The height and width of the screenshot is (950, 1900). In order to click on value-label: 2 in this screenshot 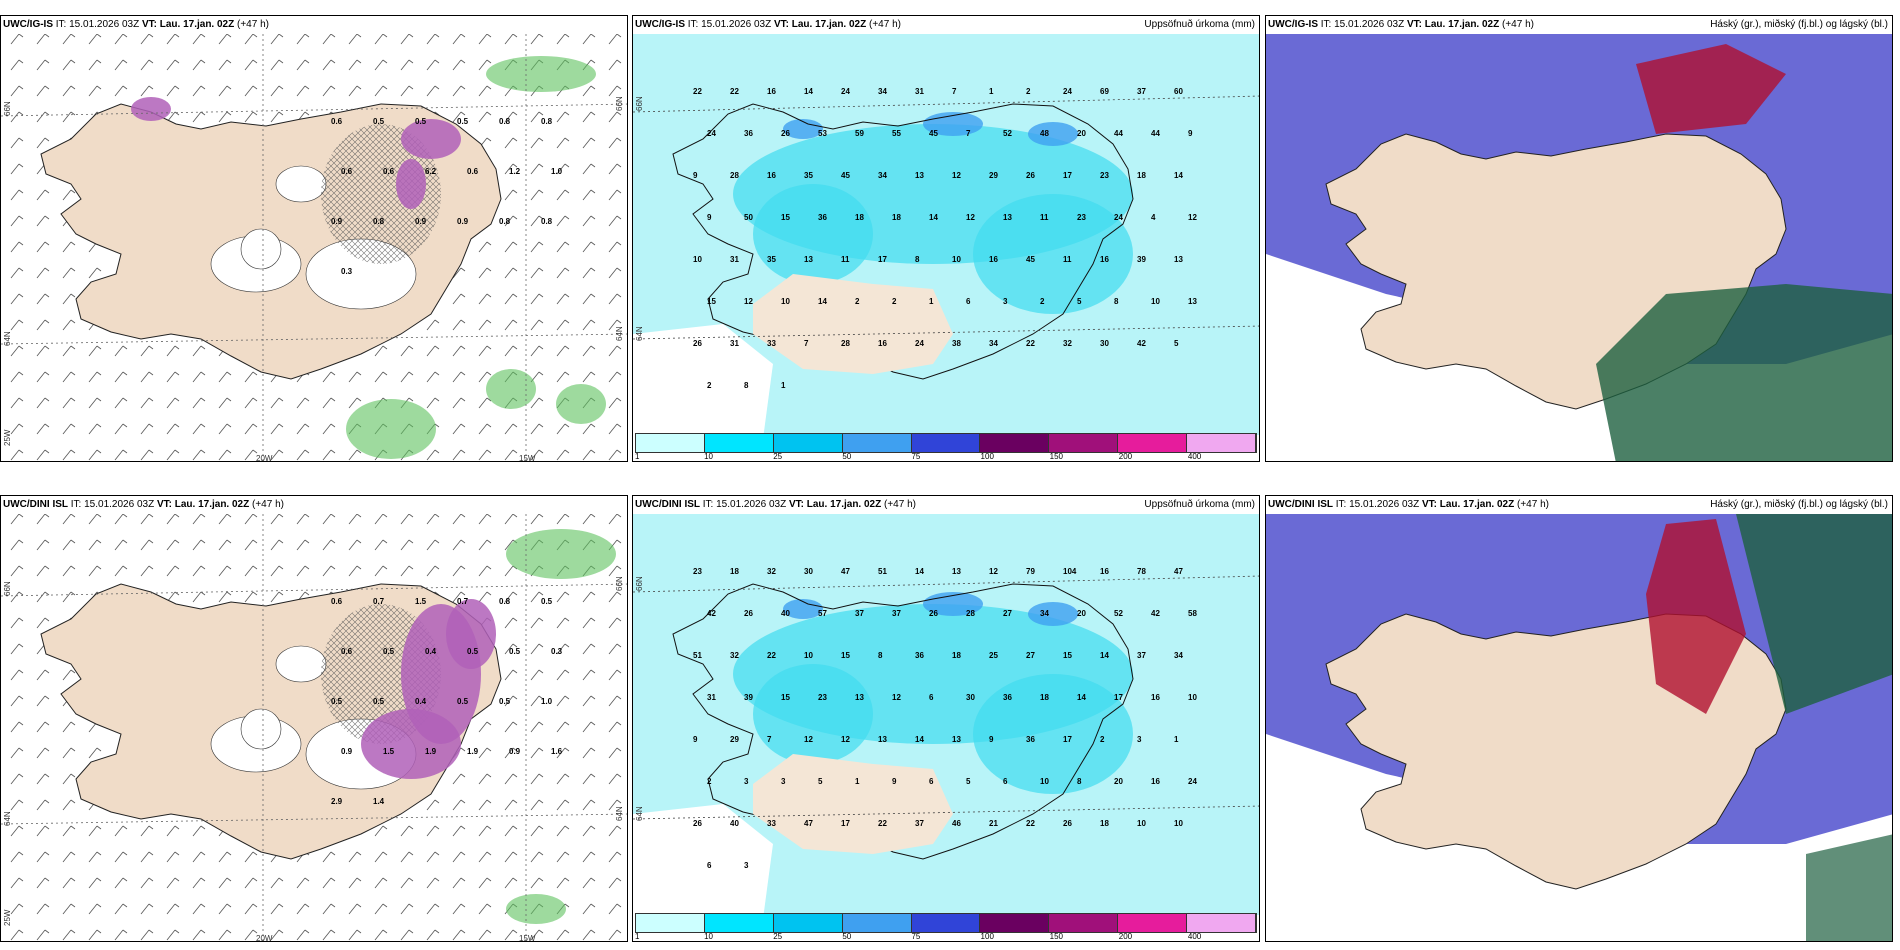, I will do `click(1102, 739)`.